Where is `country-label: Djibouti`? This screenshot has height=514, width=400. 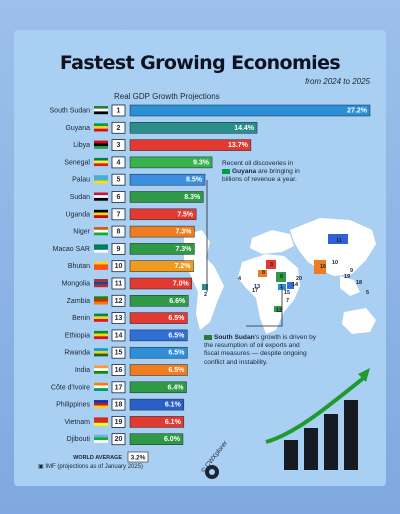
country-label: Djibouti is located at coordinates (79, 439).